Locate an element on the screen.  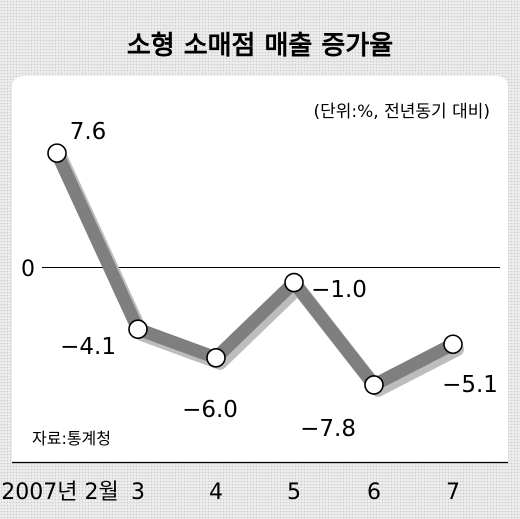
data-label-5: −5.1 is located at coordinates (470, 385).